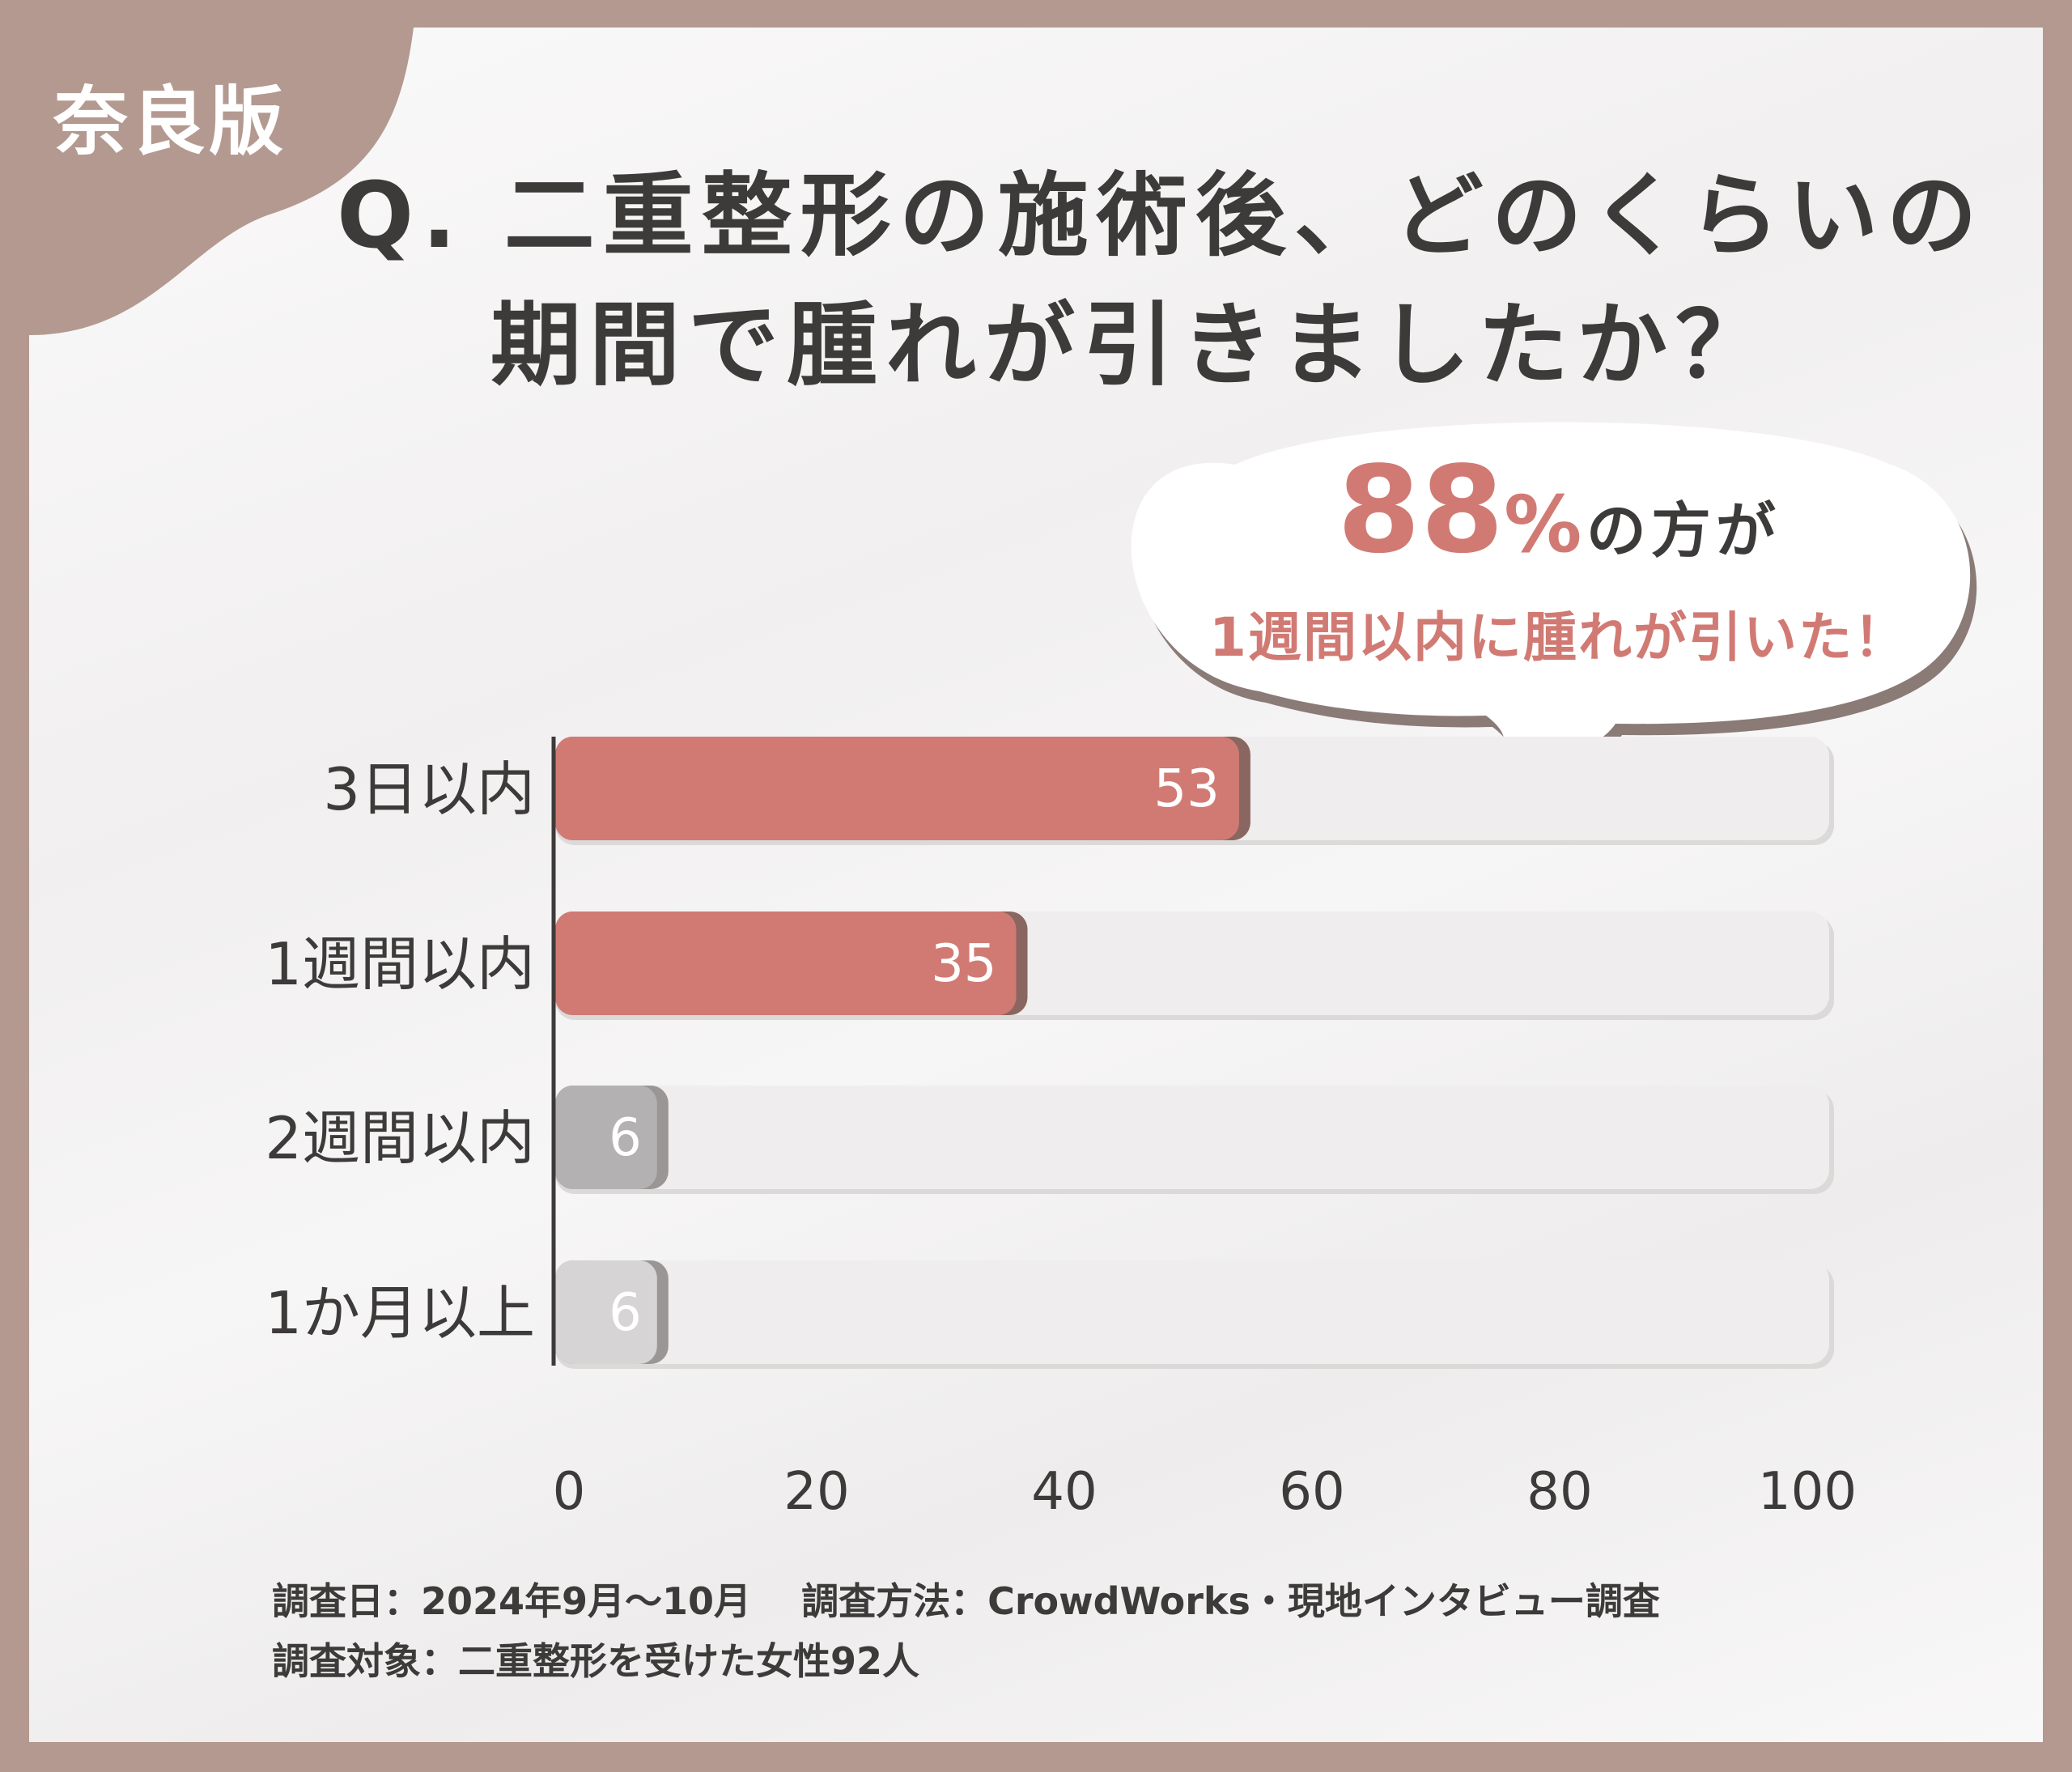  I want to click on callout-percent-number: 88, so click(1421, 510).